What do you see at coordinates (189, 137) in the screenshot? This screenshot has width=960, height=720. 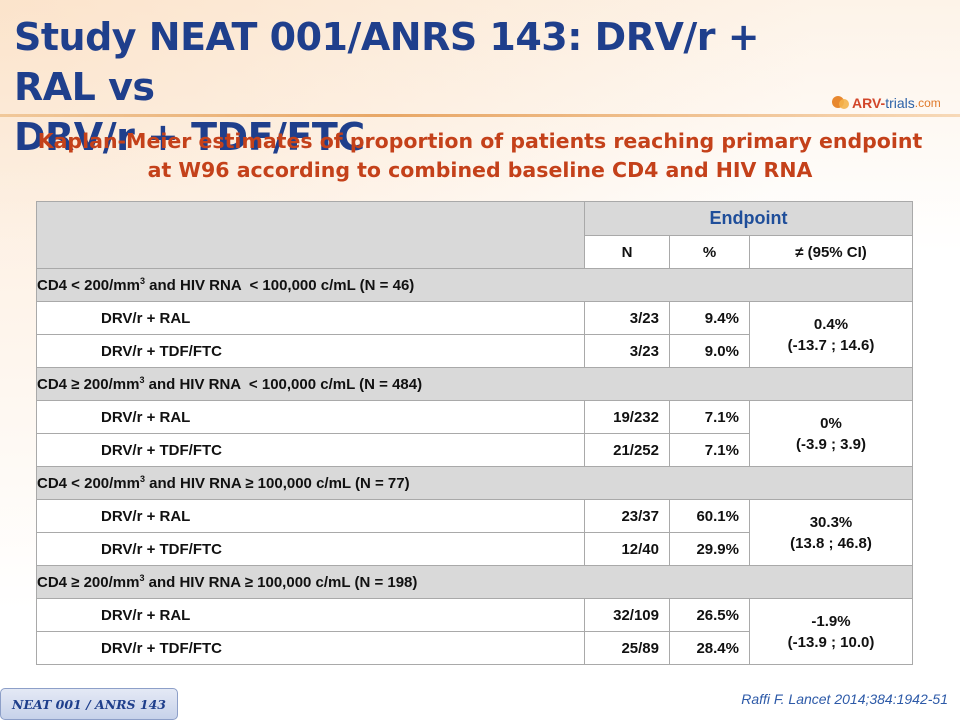 I see `title-line-2: DRV/r + TDF/FTC` at bounding box center [189, 137].